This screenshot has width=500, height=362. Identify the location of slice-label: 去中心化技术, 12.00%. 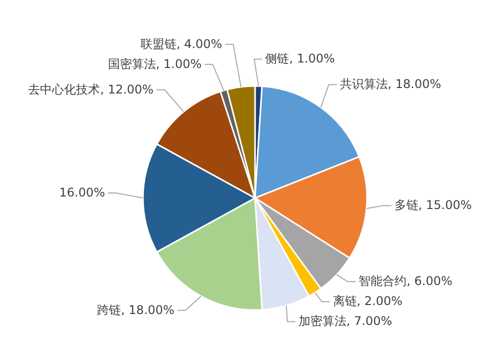
(91, 89).